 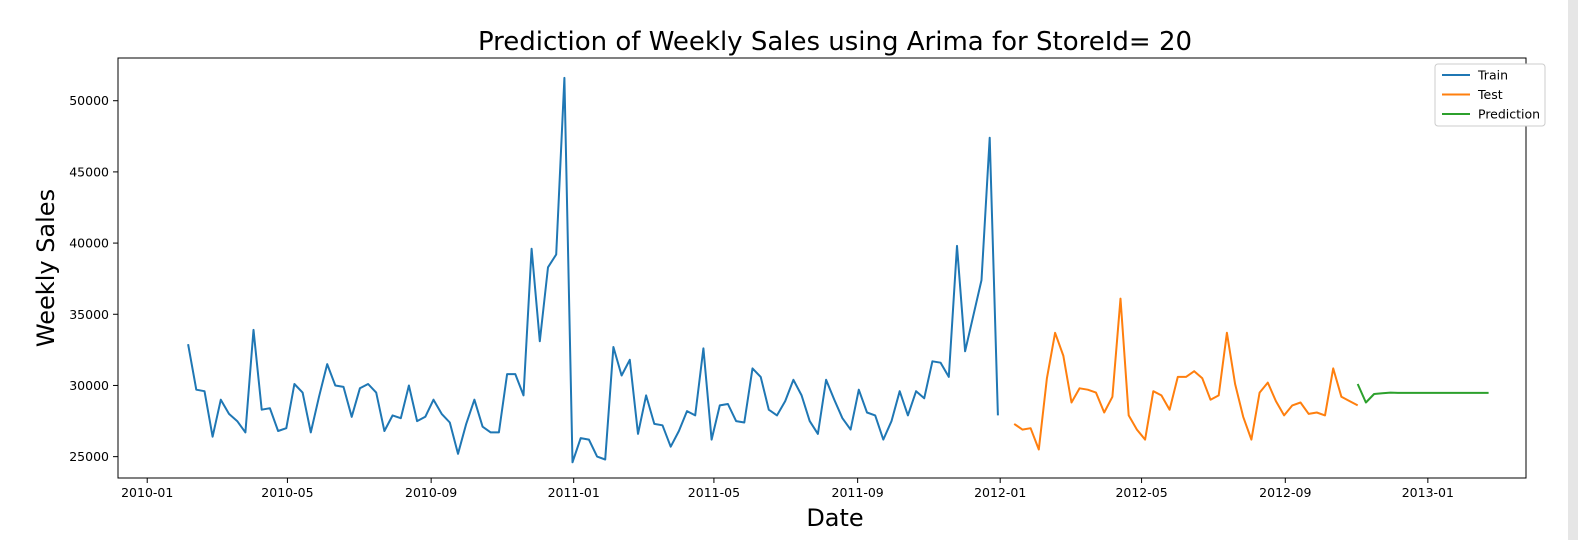 What do you see at coordinates (1422, 393) in the screenshot?
I see `series-line-prediction` at bounding box center [1422, 393].